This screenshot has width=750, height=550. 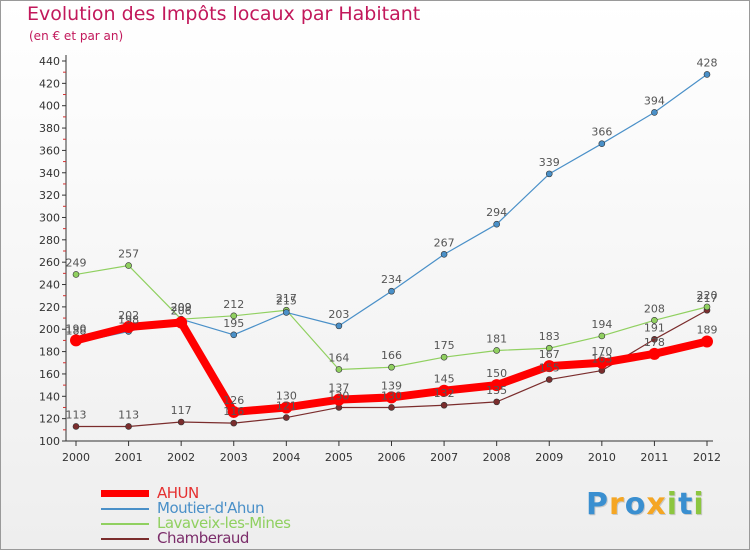 What do you see at coordinates (496, 390) in the screenshot?
I see `data-label: 135` at bounding box center [496, 390].